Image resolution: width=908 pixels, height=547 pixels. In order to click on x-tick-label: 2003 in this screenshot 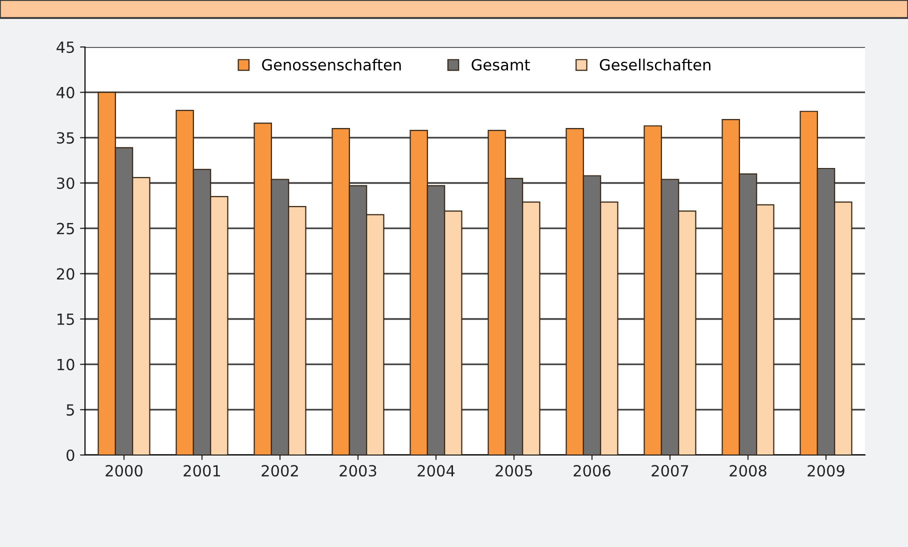, I will do `click(358, 470)`.